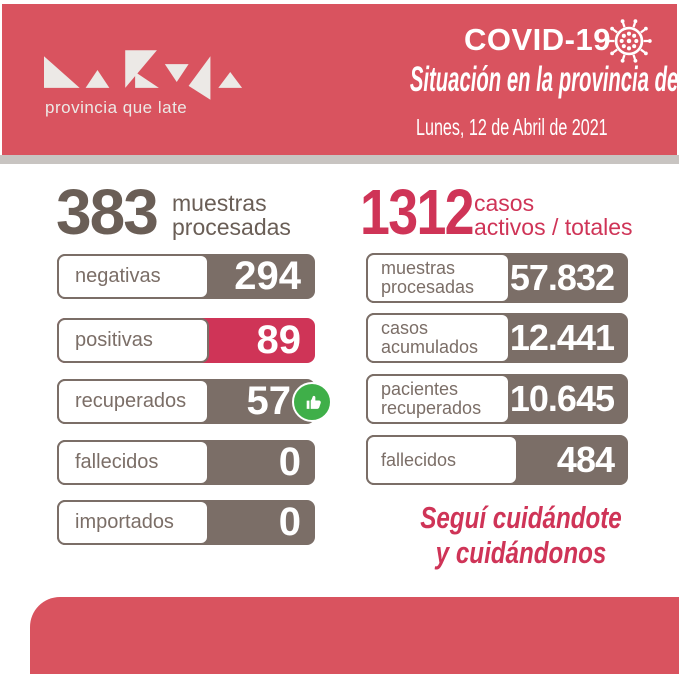 The image size is (679, 680). What do you see at coordinates (143, 75) in the screenshot?
I see `la-rioja-logo-icon` at bounding box center [143, 75].